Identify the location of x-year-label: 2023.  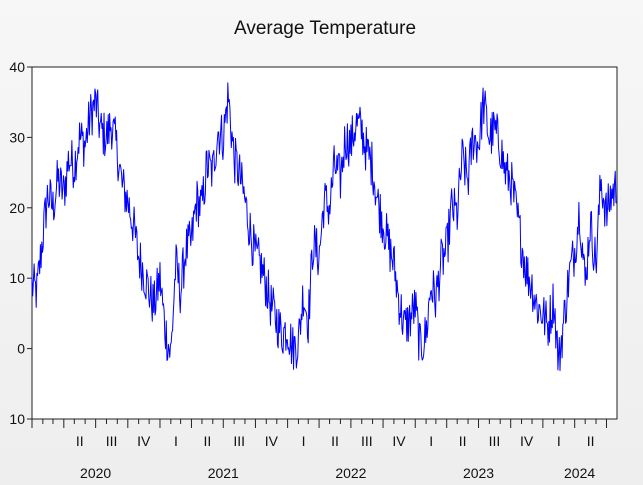
(478, 473).